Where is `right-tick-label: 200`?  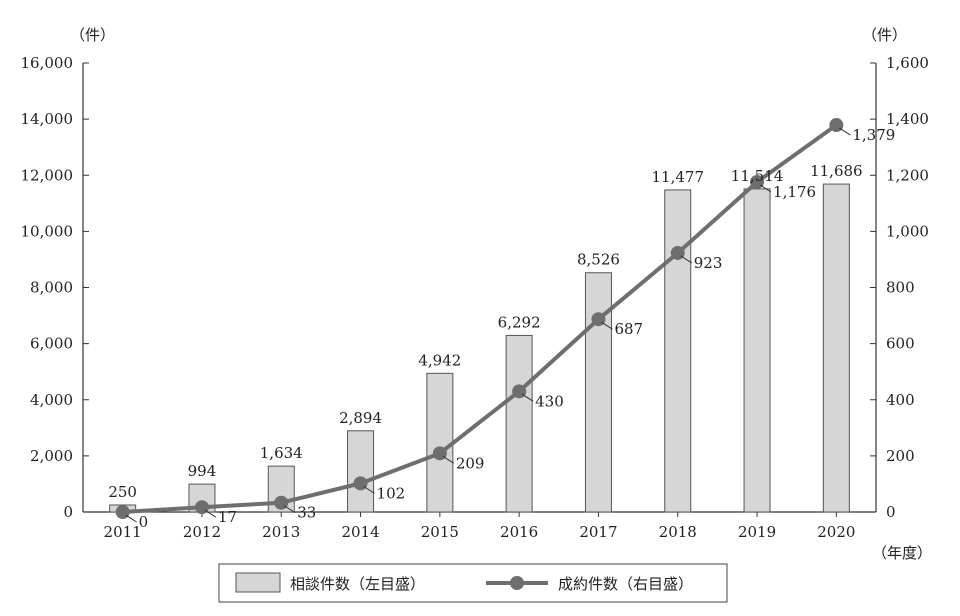 right-tick-label: 200 is located at coordinates (900, 456).